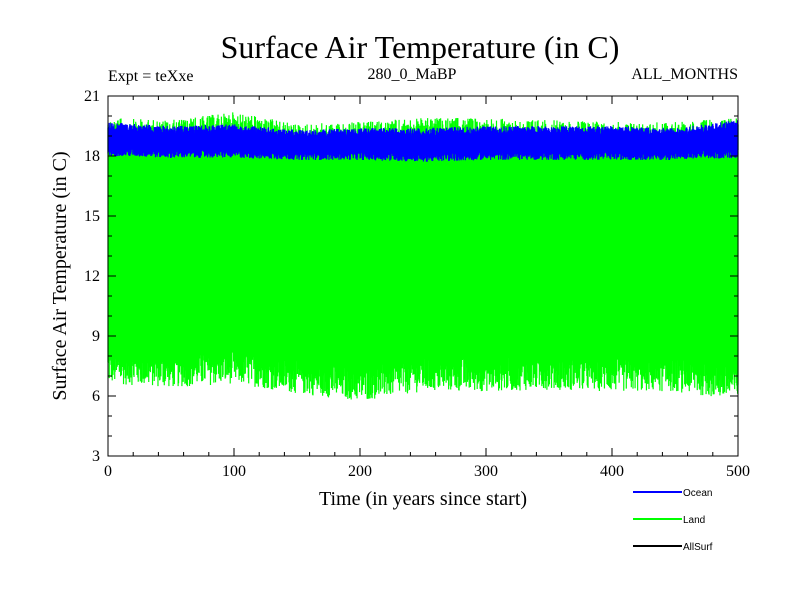  Describe the element at coordinates (150, 76) in the screenshot. I see `experiment-label: Expt = teXxe` at that location.